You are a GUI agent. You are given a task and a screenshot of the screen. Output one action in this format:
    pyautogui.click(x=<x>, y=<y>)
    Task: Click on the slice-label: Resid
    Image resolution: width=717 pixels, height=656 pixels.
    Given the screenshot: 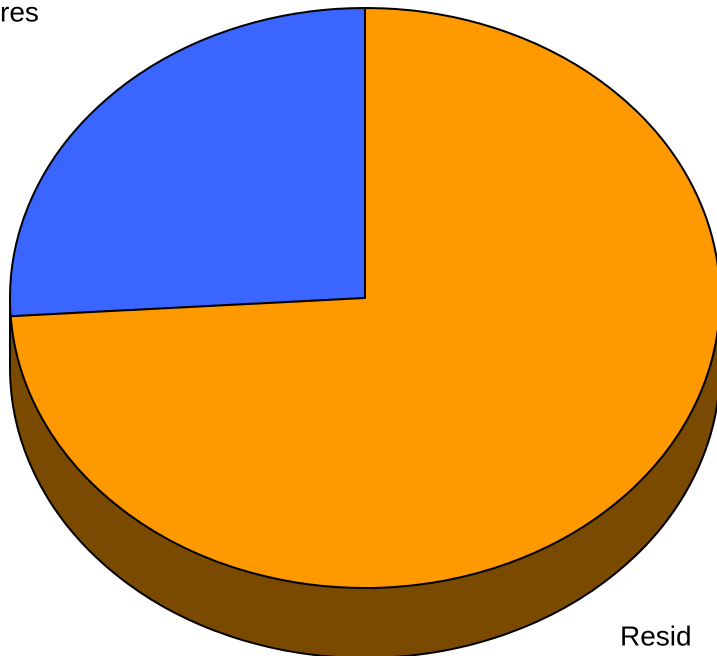 What is the action you would take?
    pyautogui.click(x=656, y=635)
    